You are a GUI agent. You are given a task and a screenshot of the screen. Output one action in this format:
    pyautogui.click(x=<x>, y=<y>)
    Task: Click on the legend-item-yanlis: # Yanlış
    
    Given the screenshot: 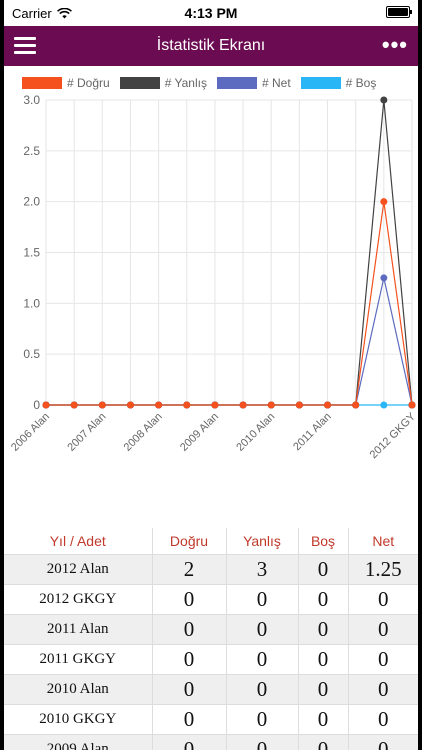 What is the action you would take?
    pyautogui.click(x=163, y=83)
    